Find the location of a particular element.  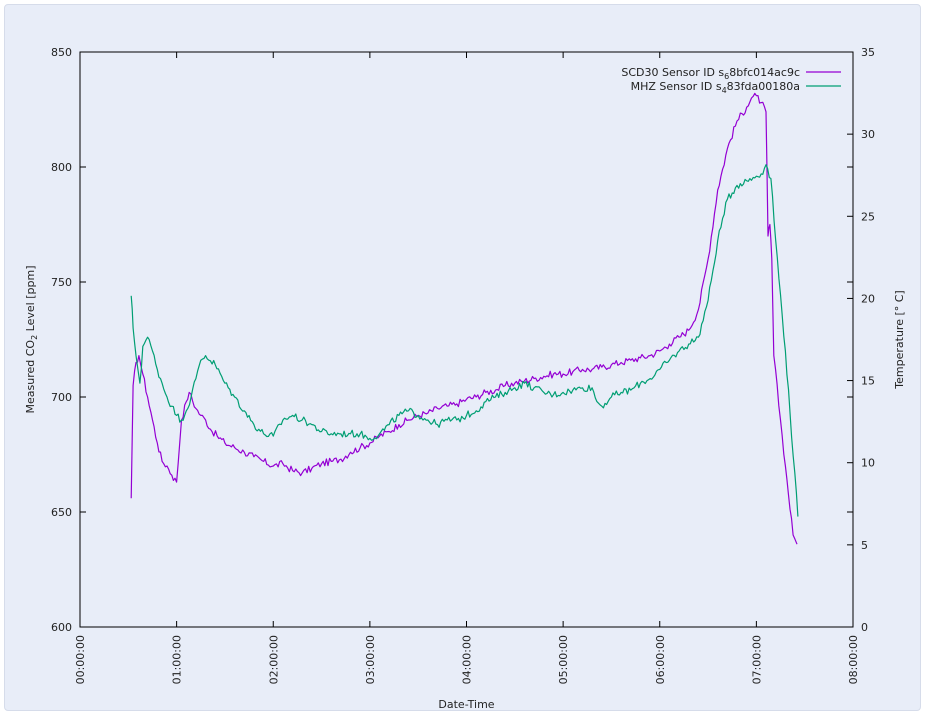

x-tick-label: 01:00:00 is located at coordinates (177, 659).